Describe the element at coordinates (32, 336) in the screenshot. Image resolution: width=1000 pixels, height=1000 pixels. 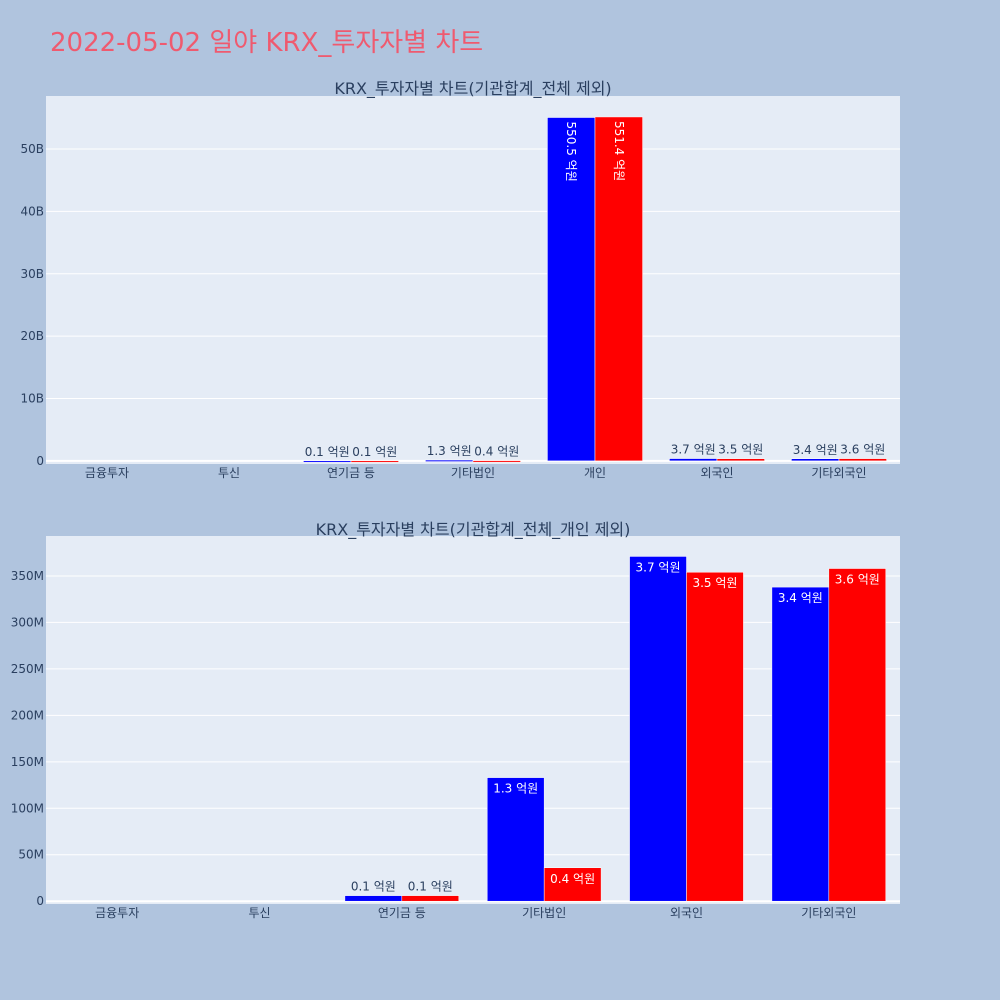
I see `y-tick-label: 20B` at that location.